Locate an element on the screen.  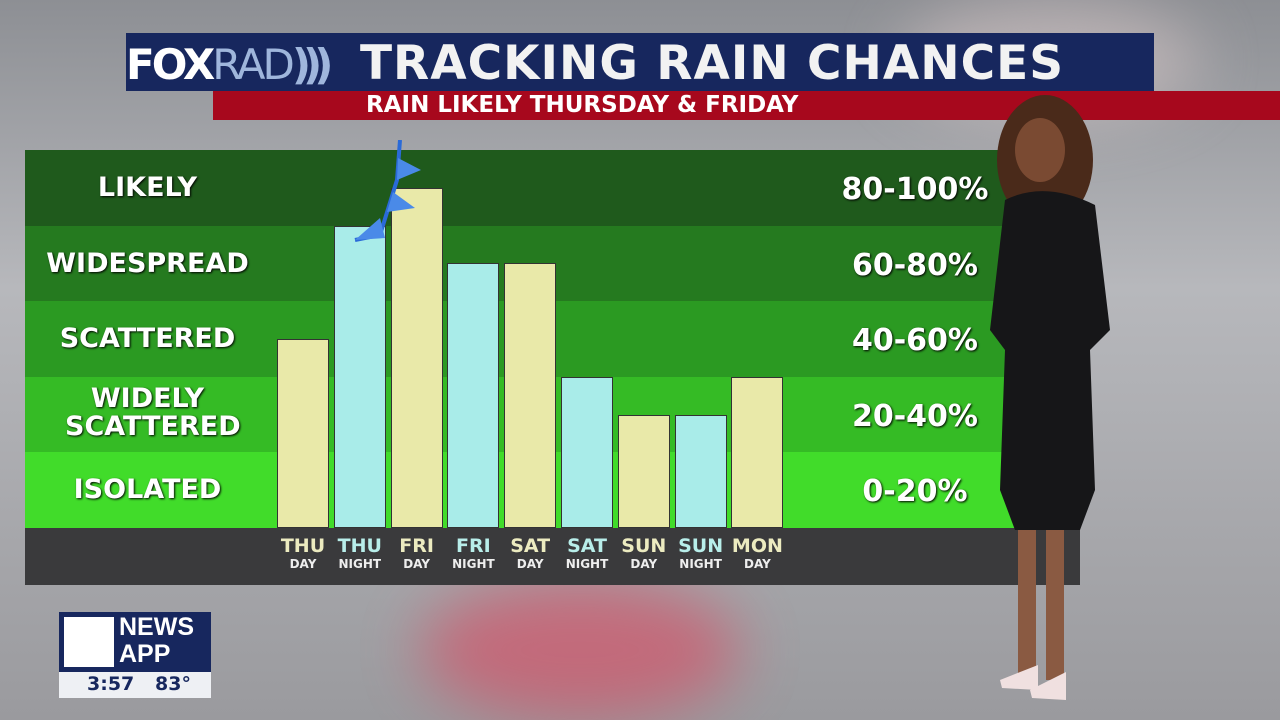
band-range: 60-80% is located at coordinates (914, 265).